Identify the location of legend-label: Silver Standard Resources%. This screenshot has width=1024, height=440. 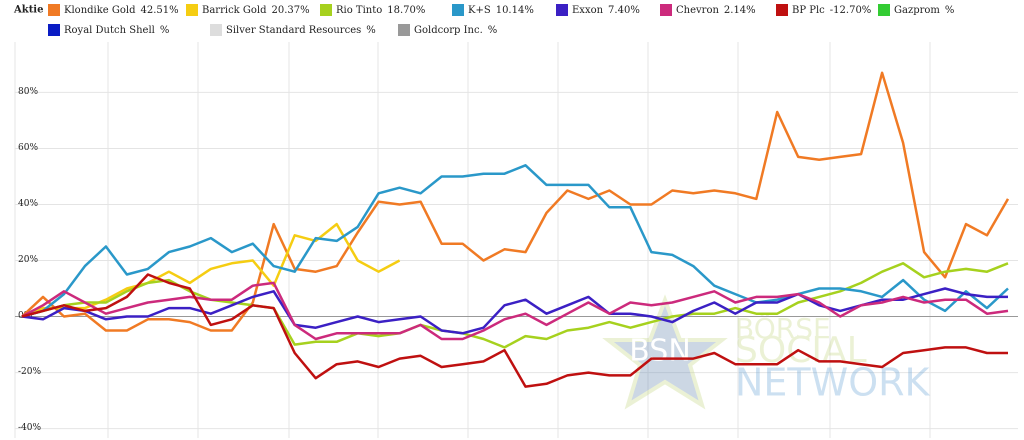
(301, 30).